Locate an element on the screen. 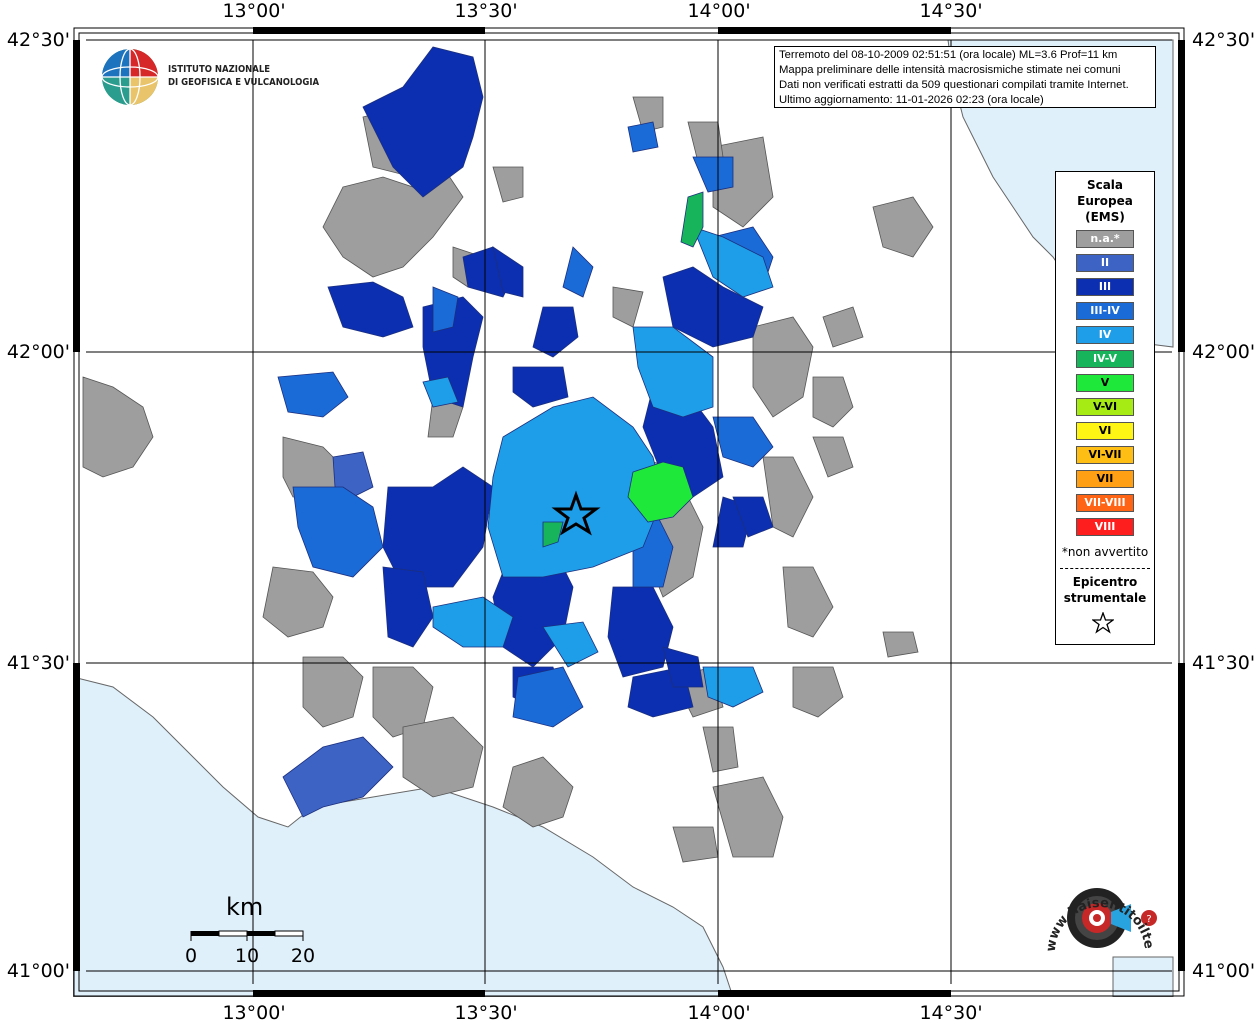 The width and height of the screenshot is (1257, 1024). legend-epi-line1: Epicentro is located at coordinates (1105, 582).